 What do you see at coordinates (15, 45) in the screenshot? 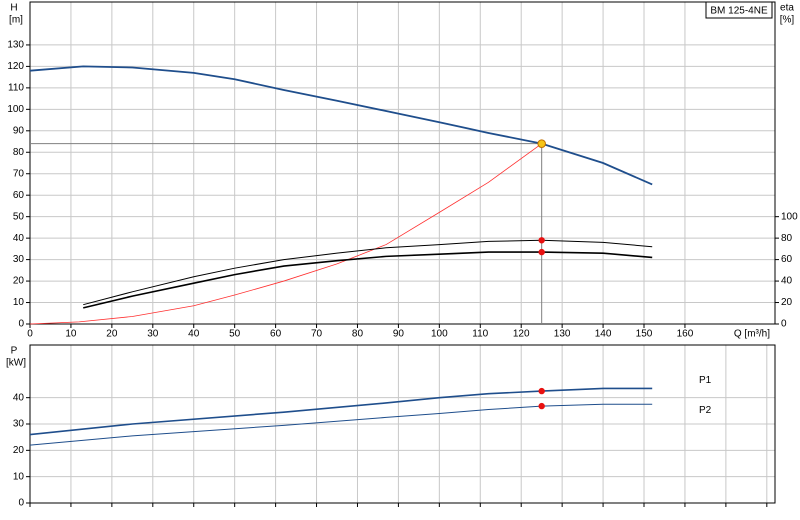
I see `y-tick-label: 130` at bounding box center [15, 45].